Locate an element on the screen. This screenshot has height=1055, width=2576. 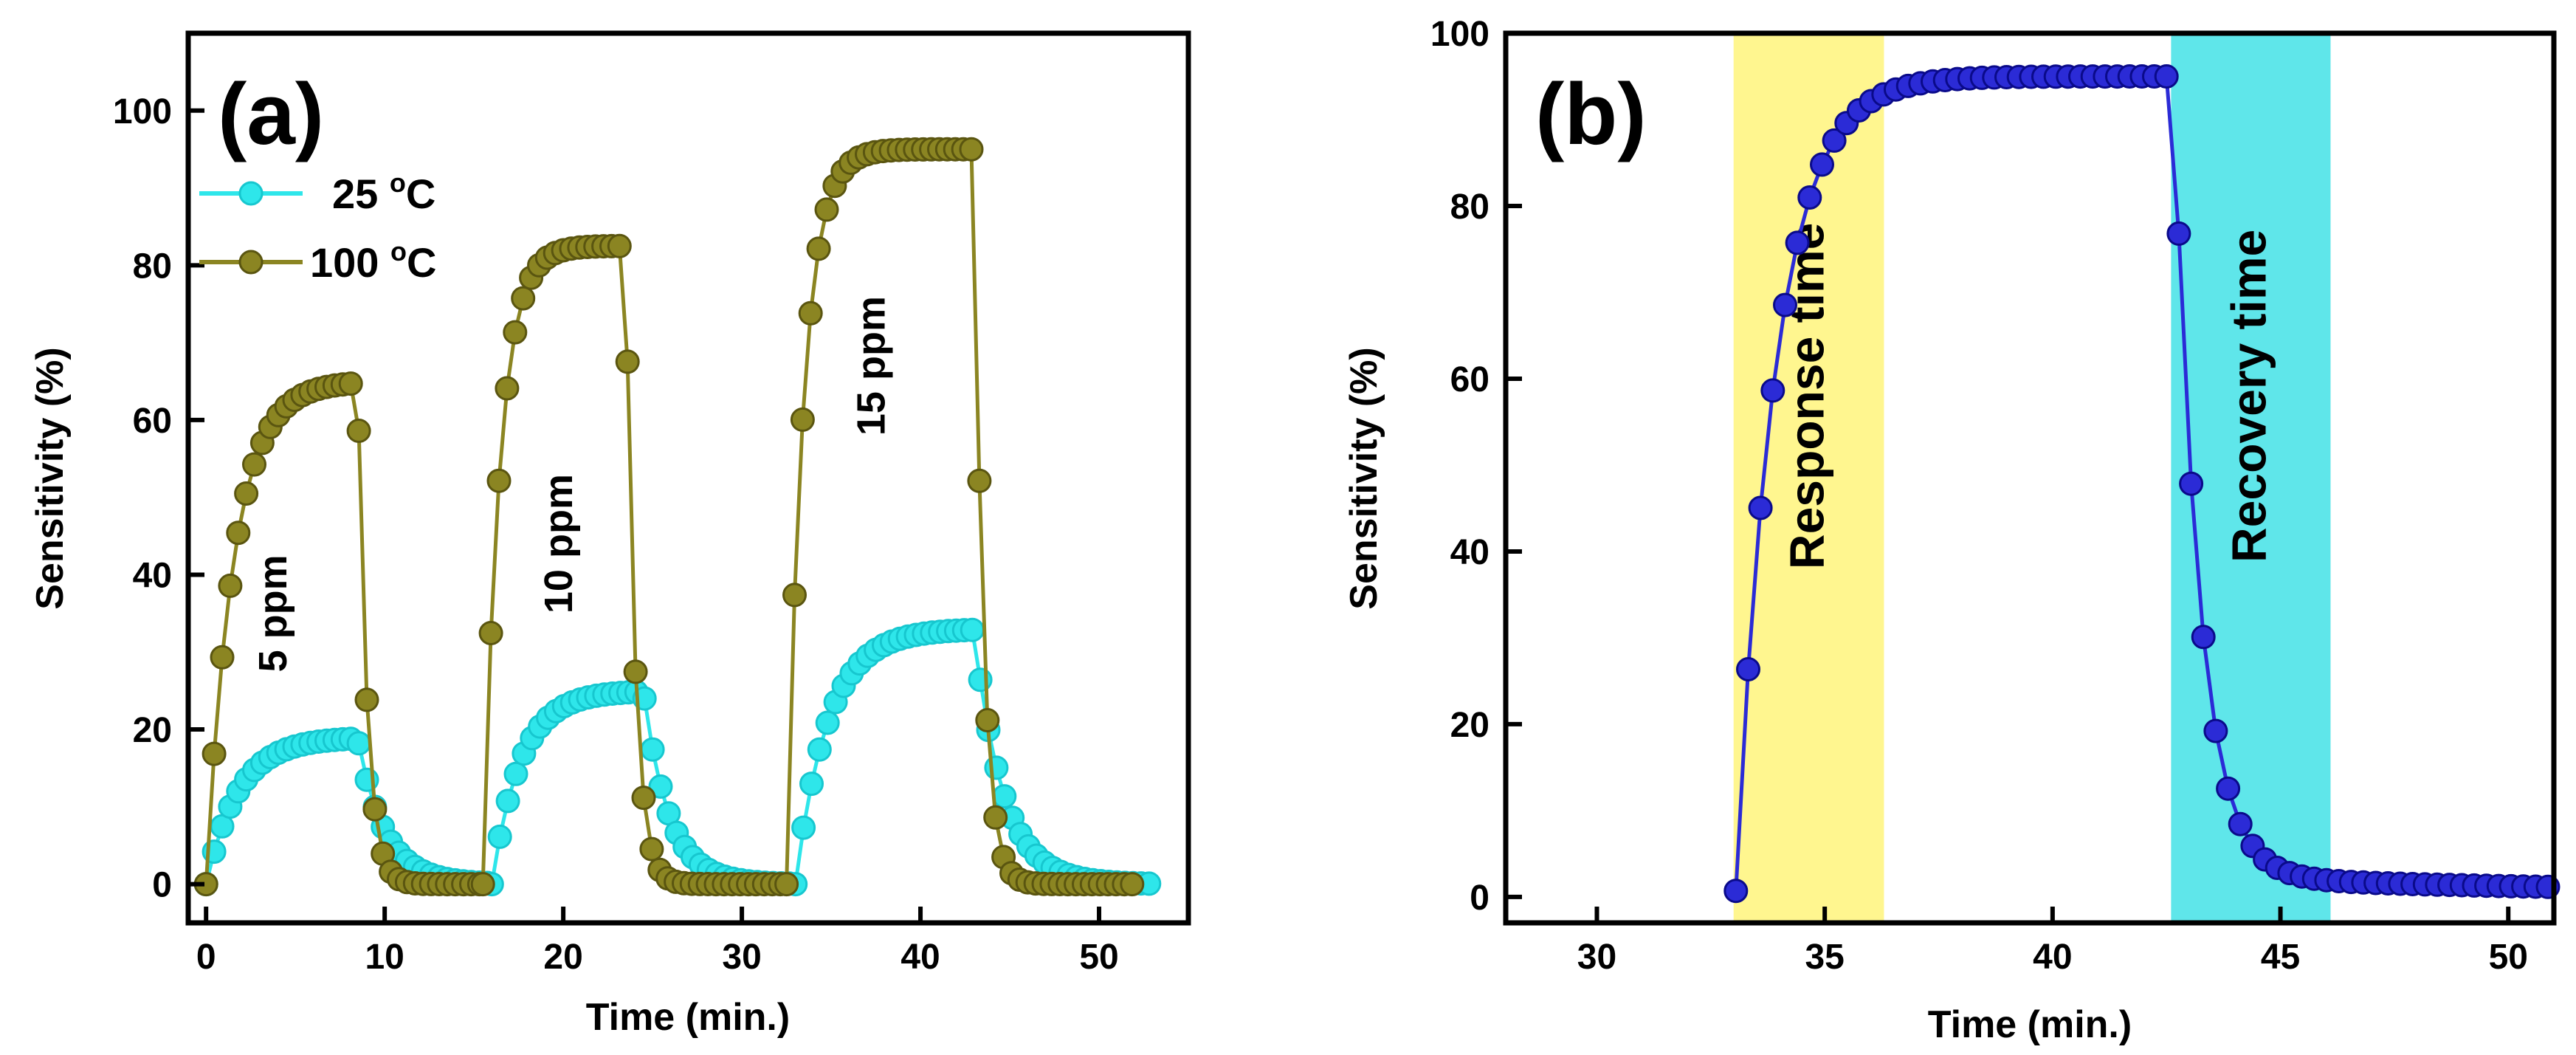
x-tick-label: 35 is located at coordinates (1825, 958).